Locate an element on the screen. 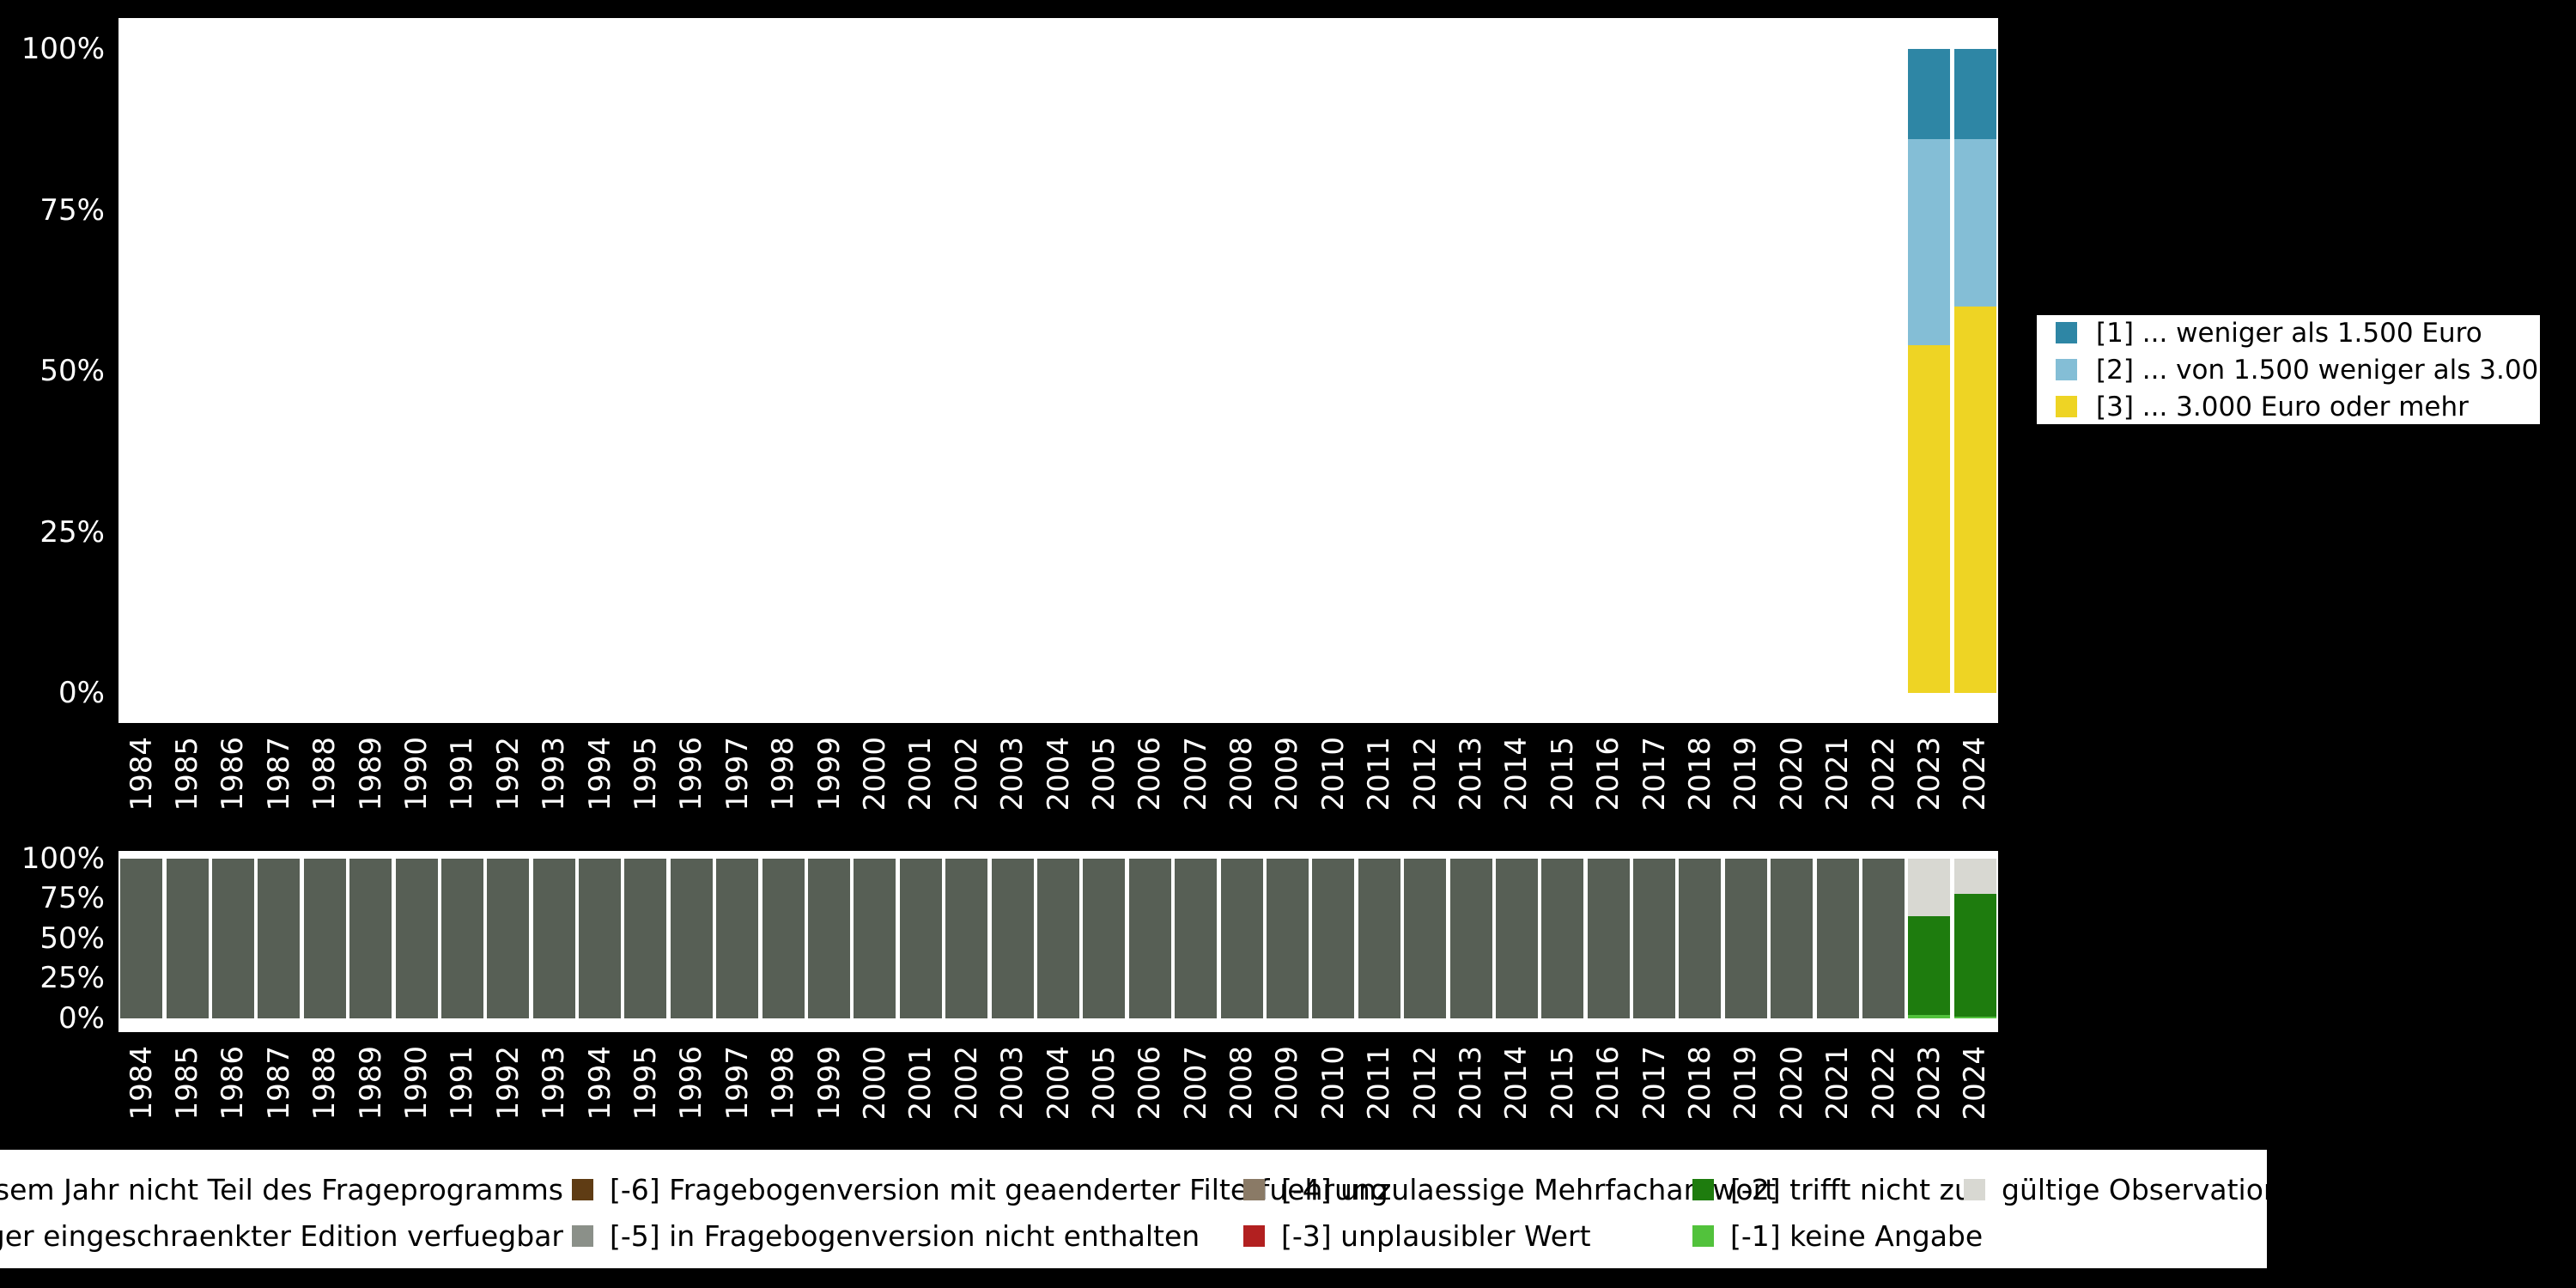 The image size is (2576, 1288). x-axis-label: 2004 is located at coordinates (1058, 1083).